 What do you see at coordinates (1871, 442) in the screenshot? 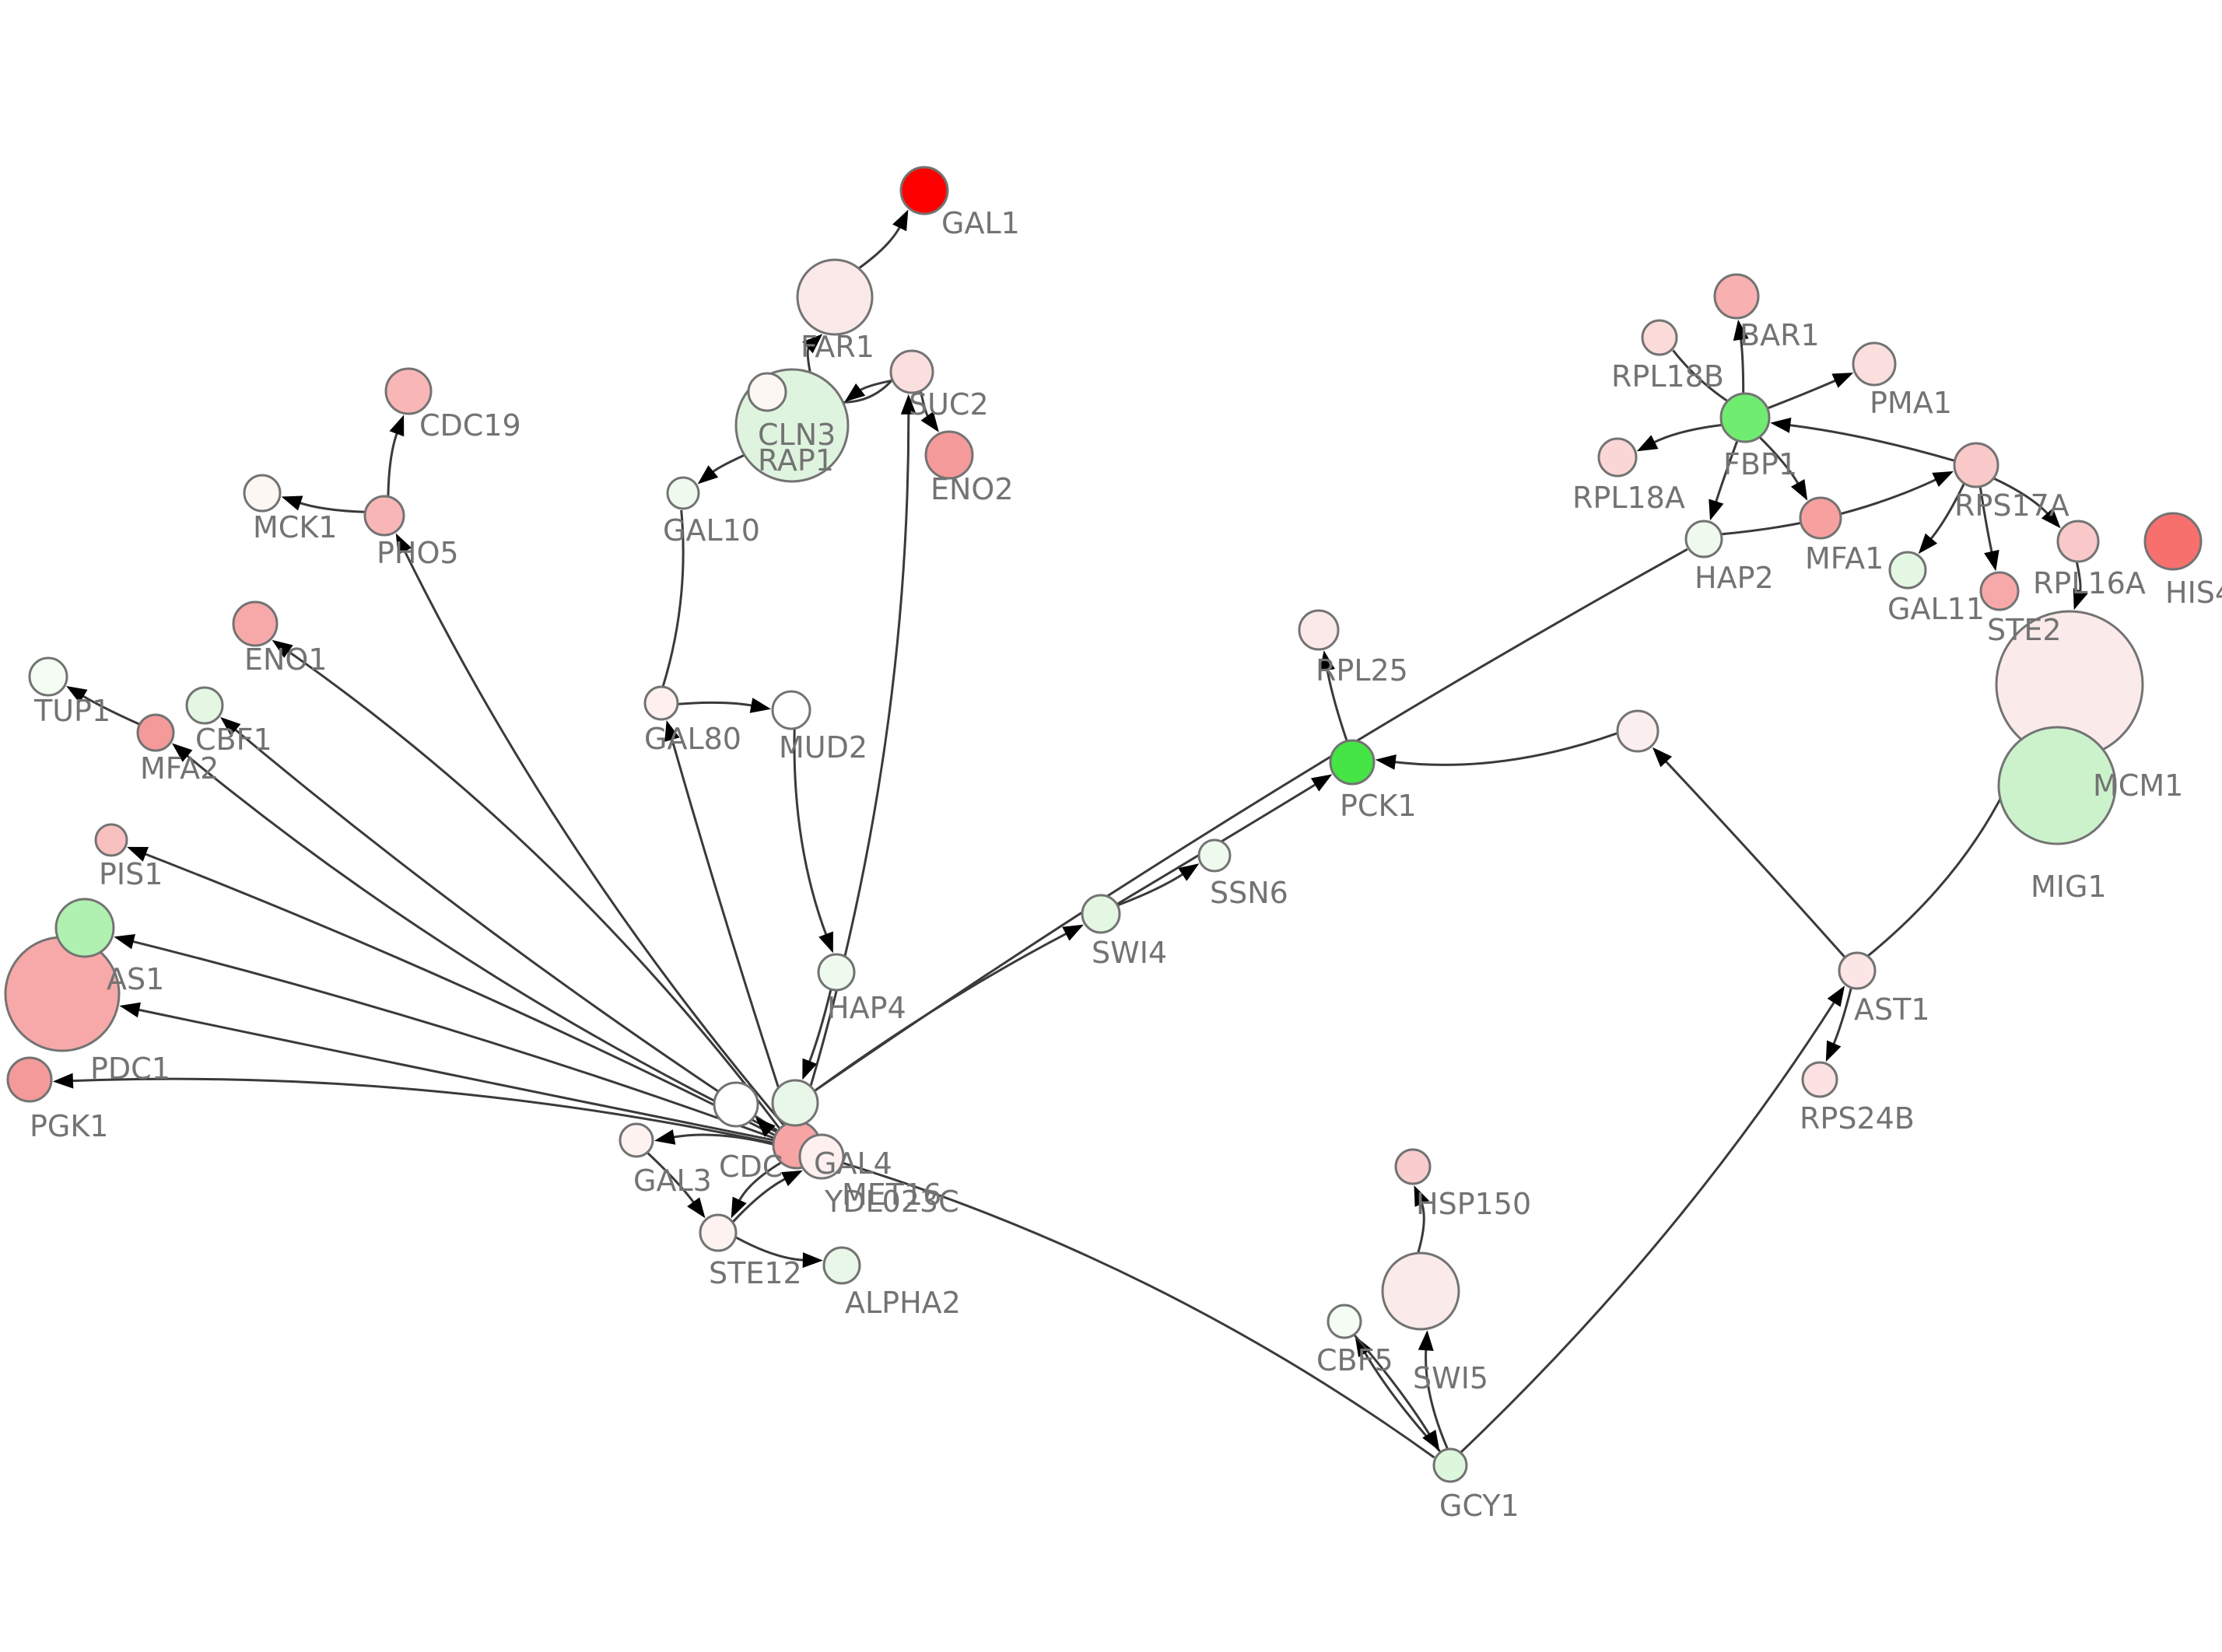
I see `edge-rps17a-to-fbp1` at bounding box center [1871, 442].